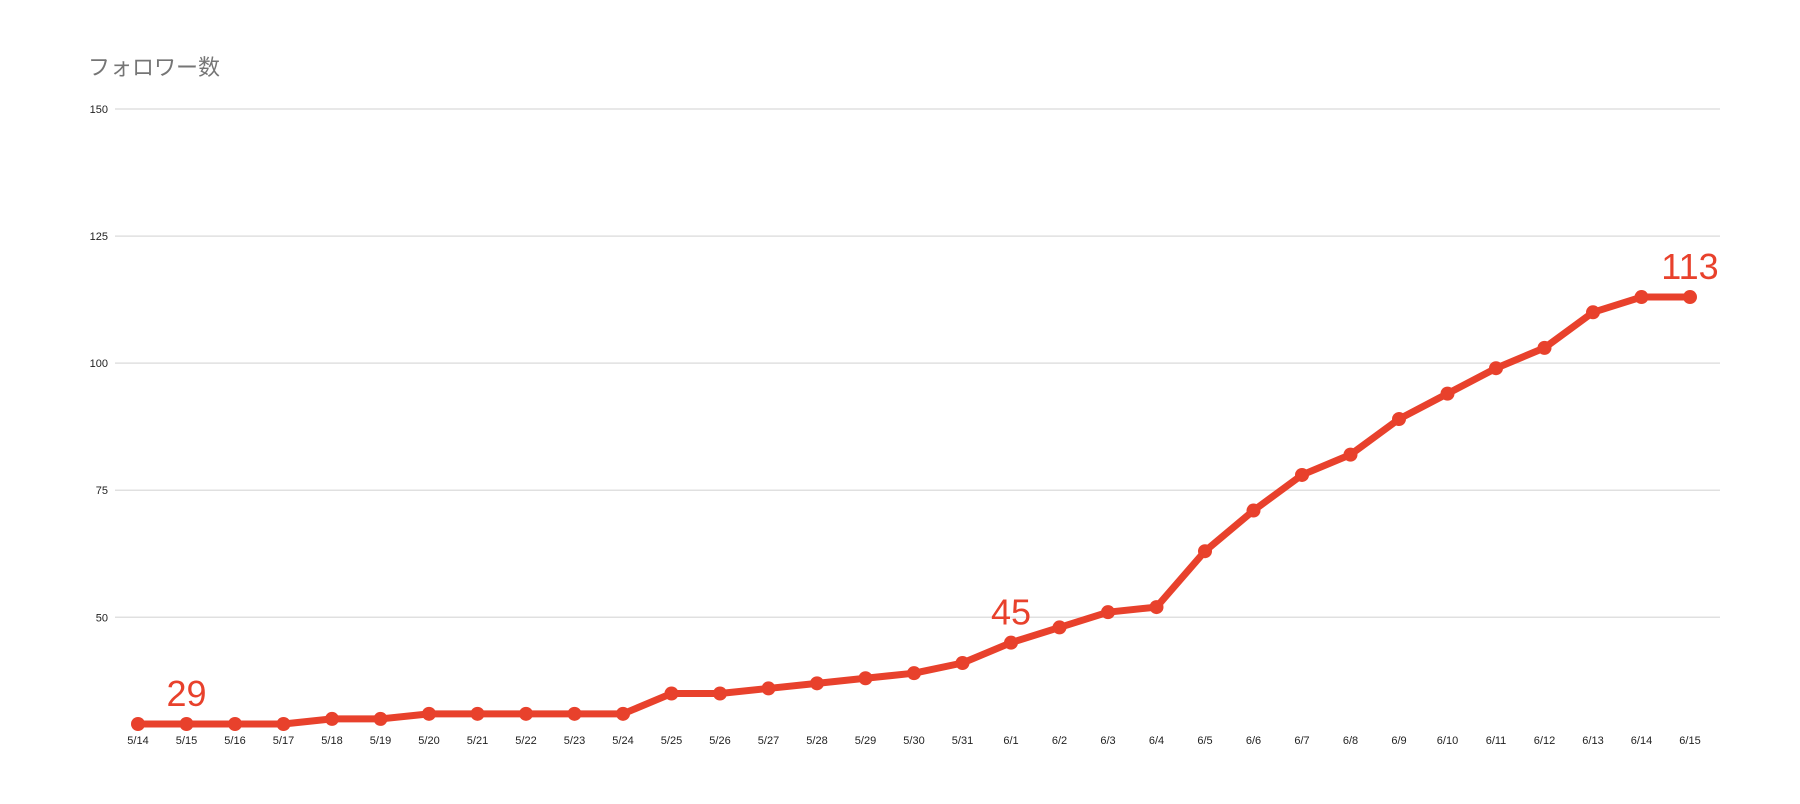  Describe the element at coordinates (1253, 741) in the screenshot. I see `x-tick-label: 6/6` at that location.